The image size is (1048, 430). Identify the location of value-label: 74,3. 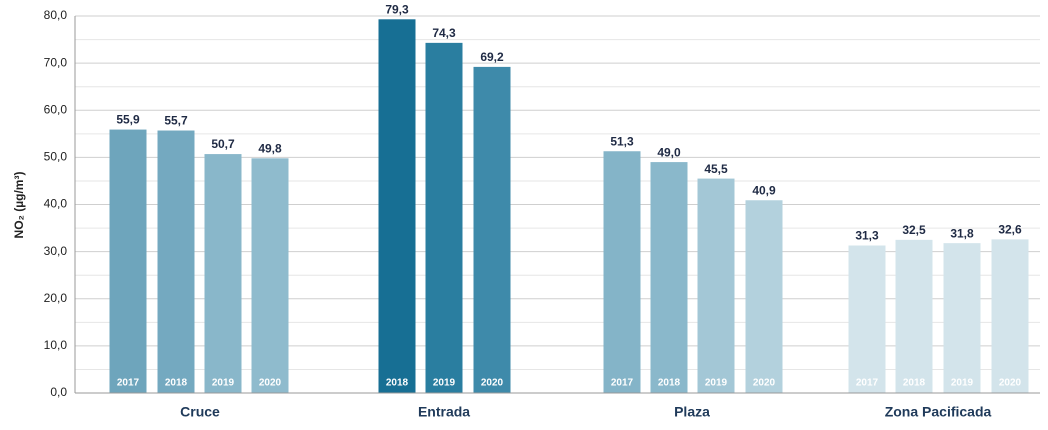
(444, 33).